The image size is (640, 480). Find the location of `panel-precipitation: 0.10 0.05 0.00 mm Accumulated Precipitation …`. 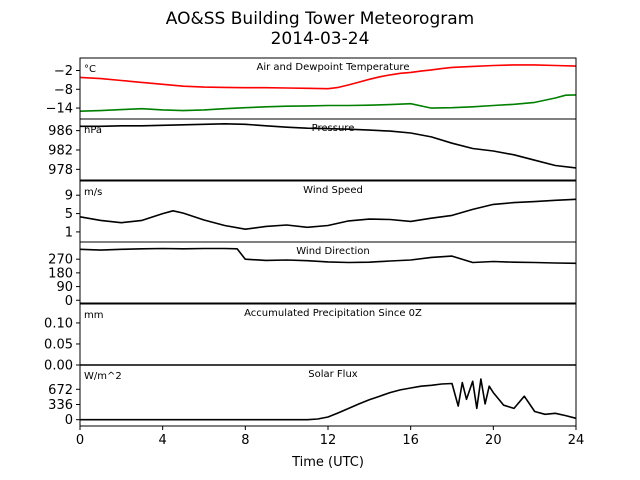

panel-precipitation: 0.10 0.05 0.00 mm Accumulated Precipitation … is located at coordinates (310, 338).